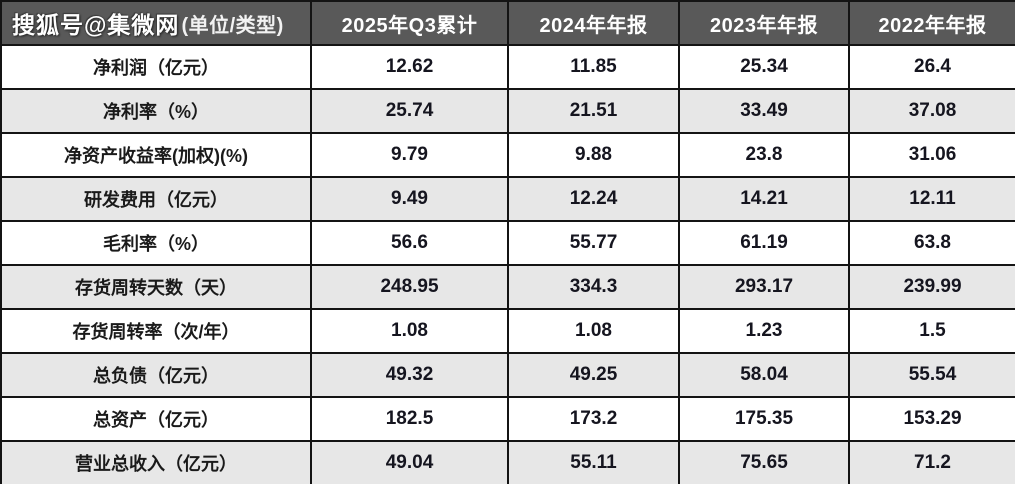  I want to click on cell-value: 49.32, so click(409, 375).